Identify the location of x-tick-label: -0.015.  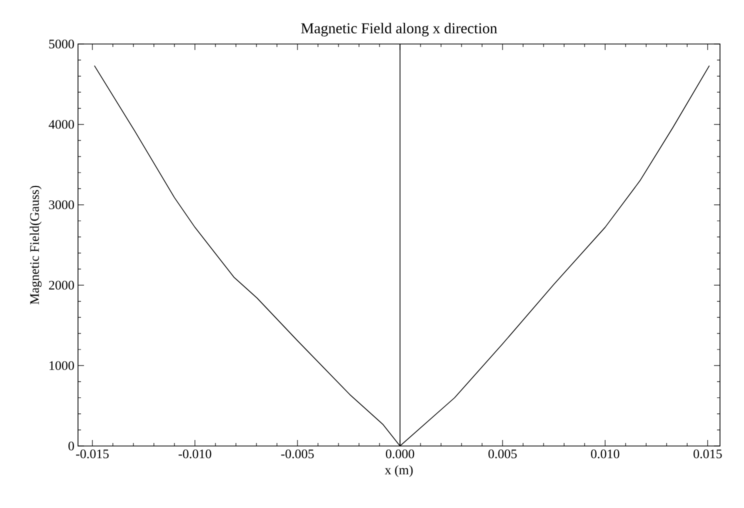
(92, 454).